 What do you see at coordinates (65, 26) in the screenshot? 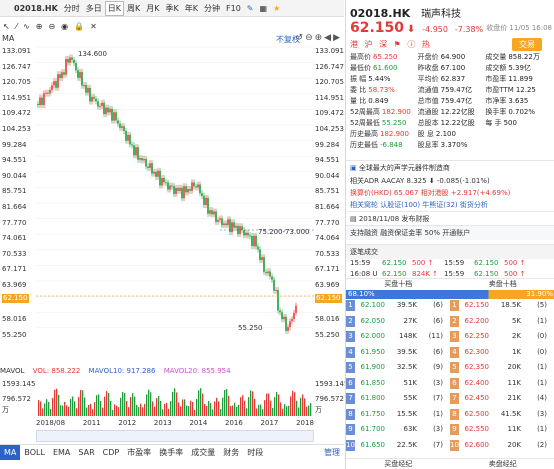
I see `eye-icon: ◉` at bounding box center [65, 26].